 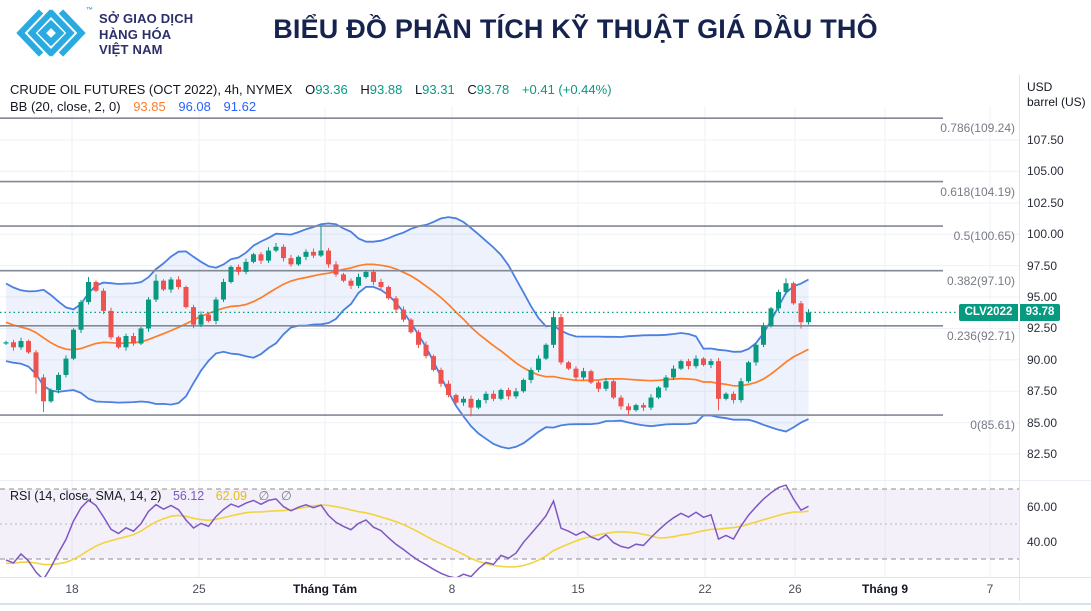 I want to click on price-tick-label: 90.00, so click(x=1042, y=359).